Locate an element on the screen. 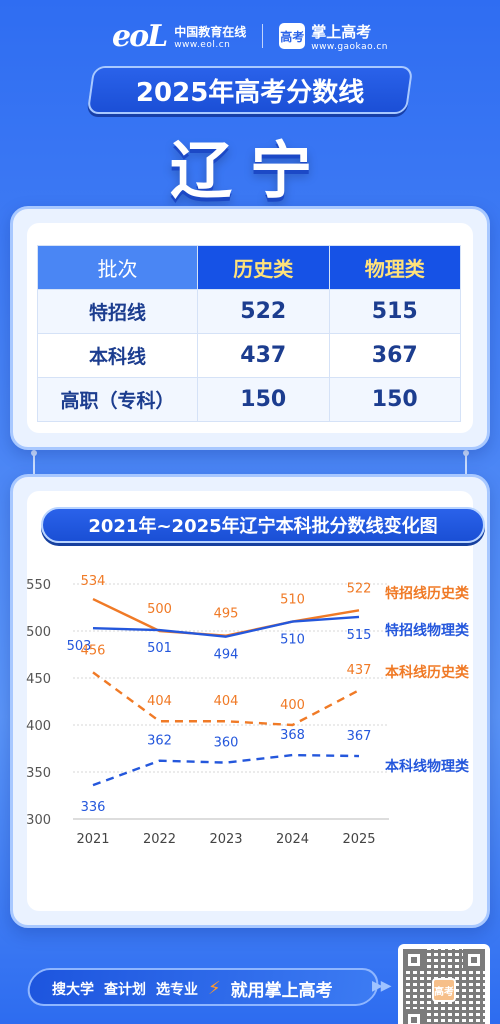 This screenshot has width=500, height=1024. table-header-row: 批次 历史类 物理类 is located at coordinates (249, 267).